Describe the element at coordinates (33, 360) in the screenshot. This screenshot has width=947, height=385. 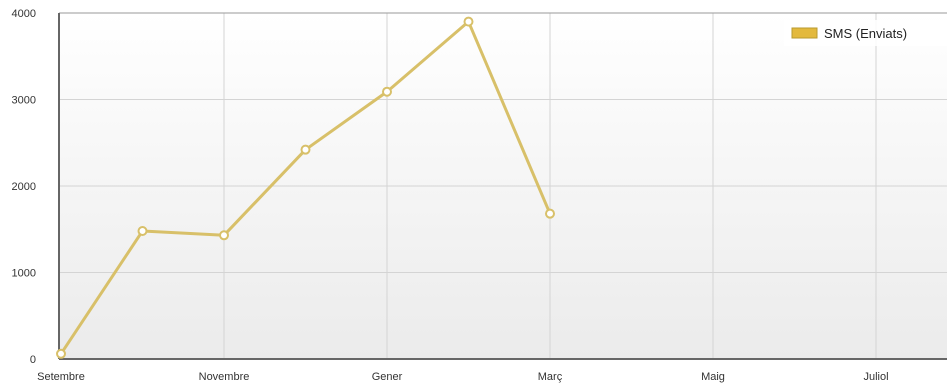
I see `y-tick-label: 0` at that location.